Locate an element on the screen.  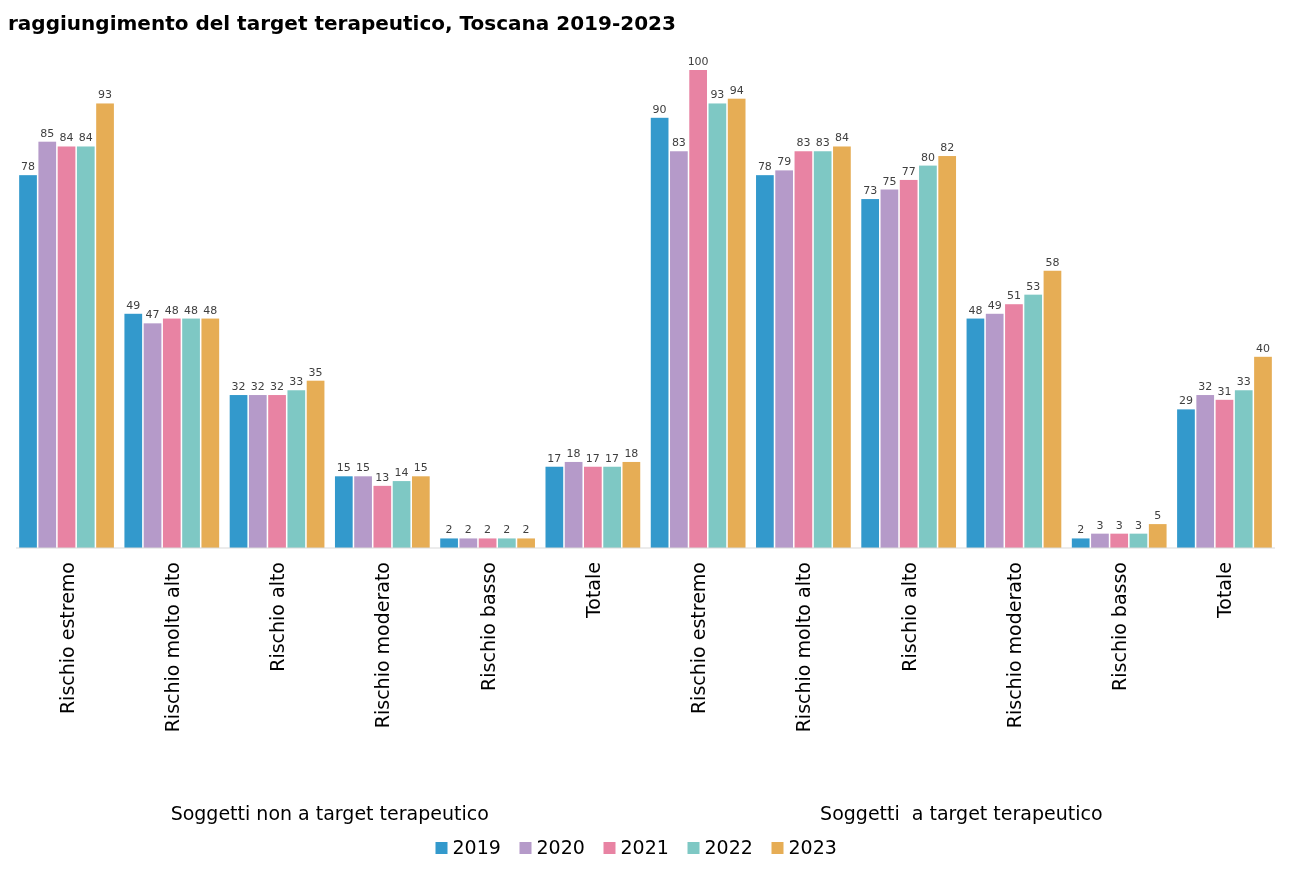
data-label: 77 is located at coordinates (908, 171).